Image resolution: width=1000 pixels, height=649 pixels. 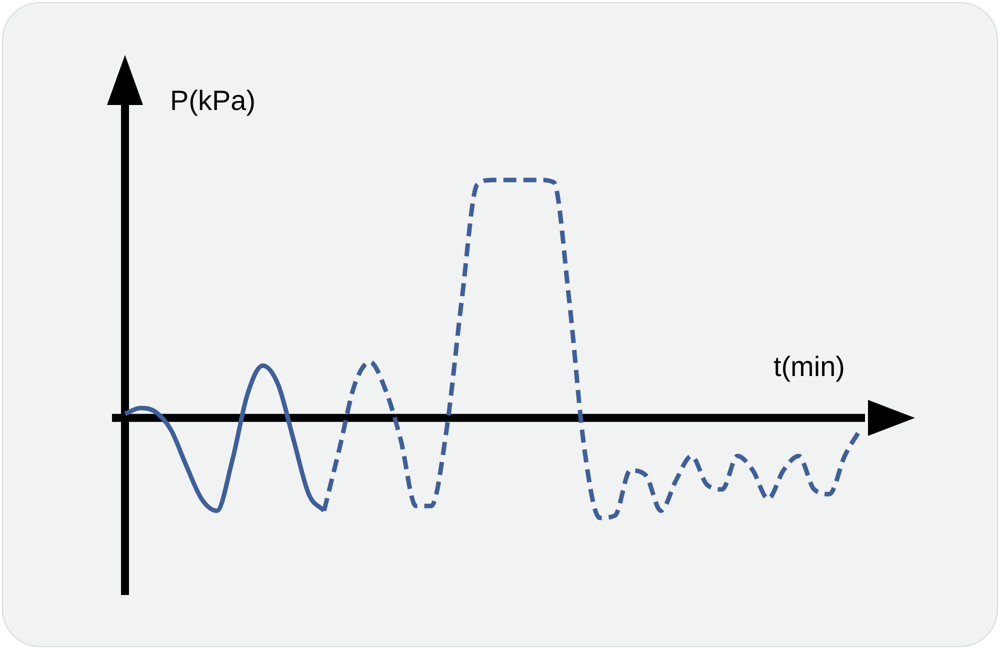 I want to click on y-axis-title: P(kPa), so click(x=213, y=100).